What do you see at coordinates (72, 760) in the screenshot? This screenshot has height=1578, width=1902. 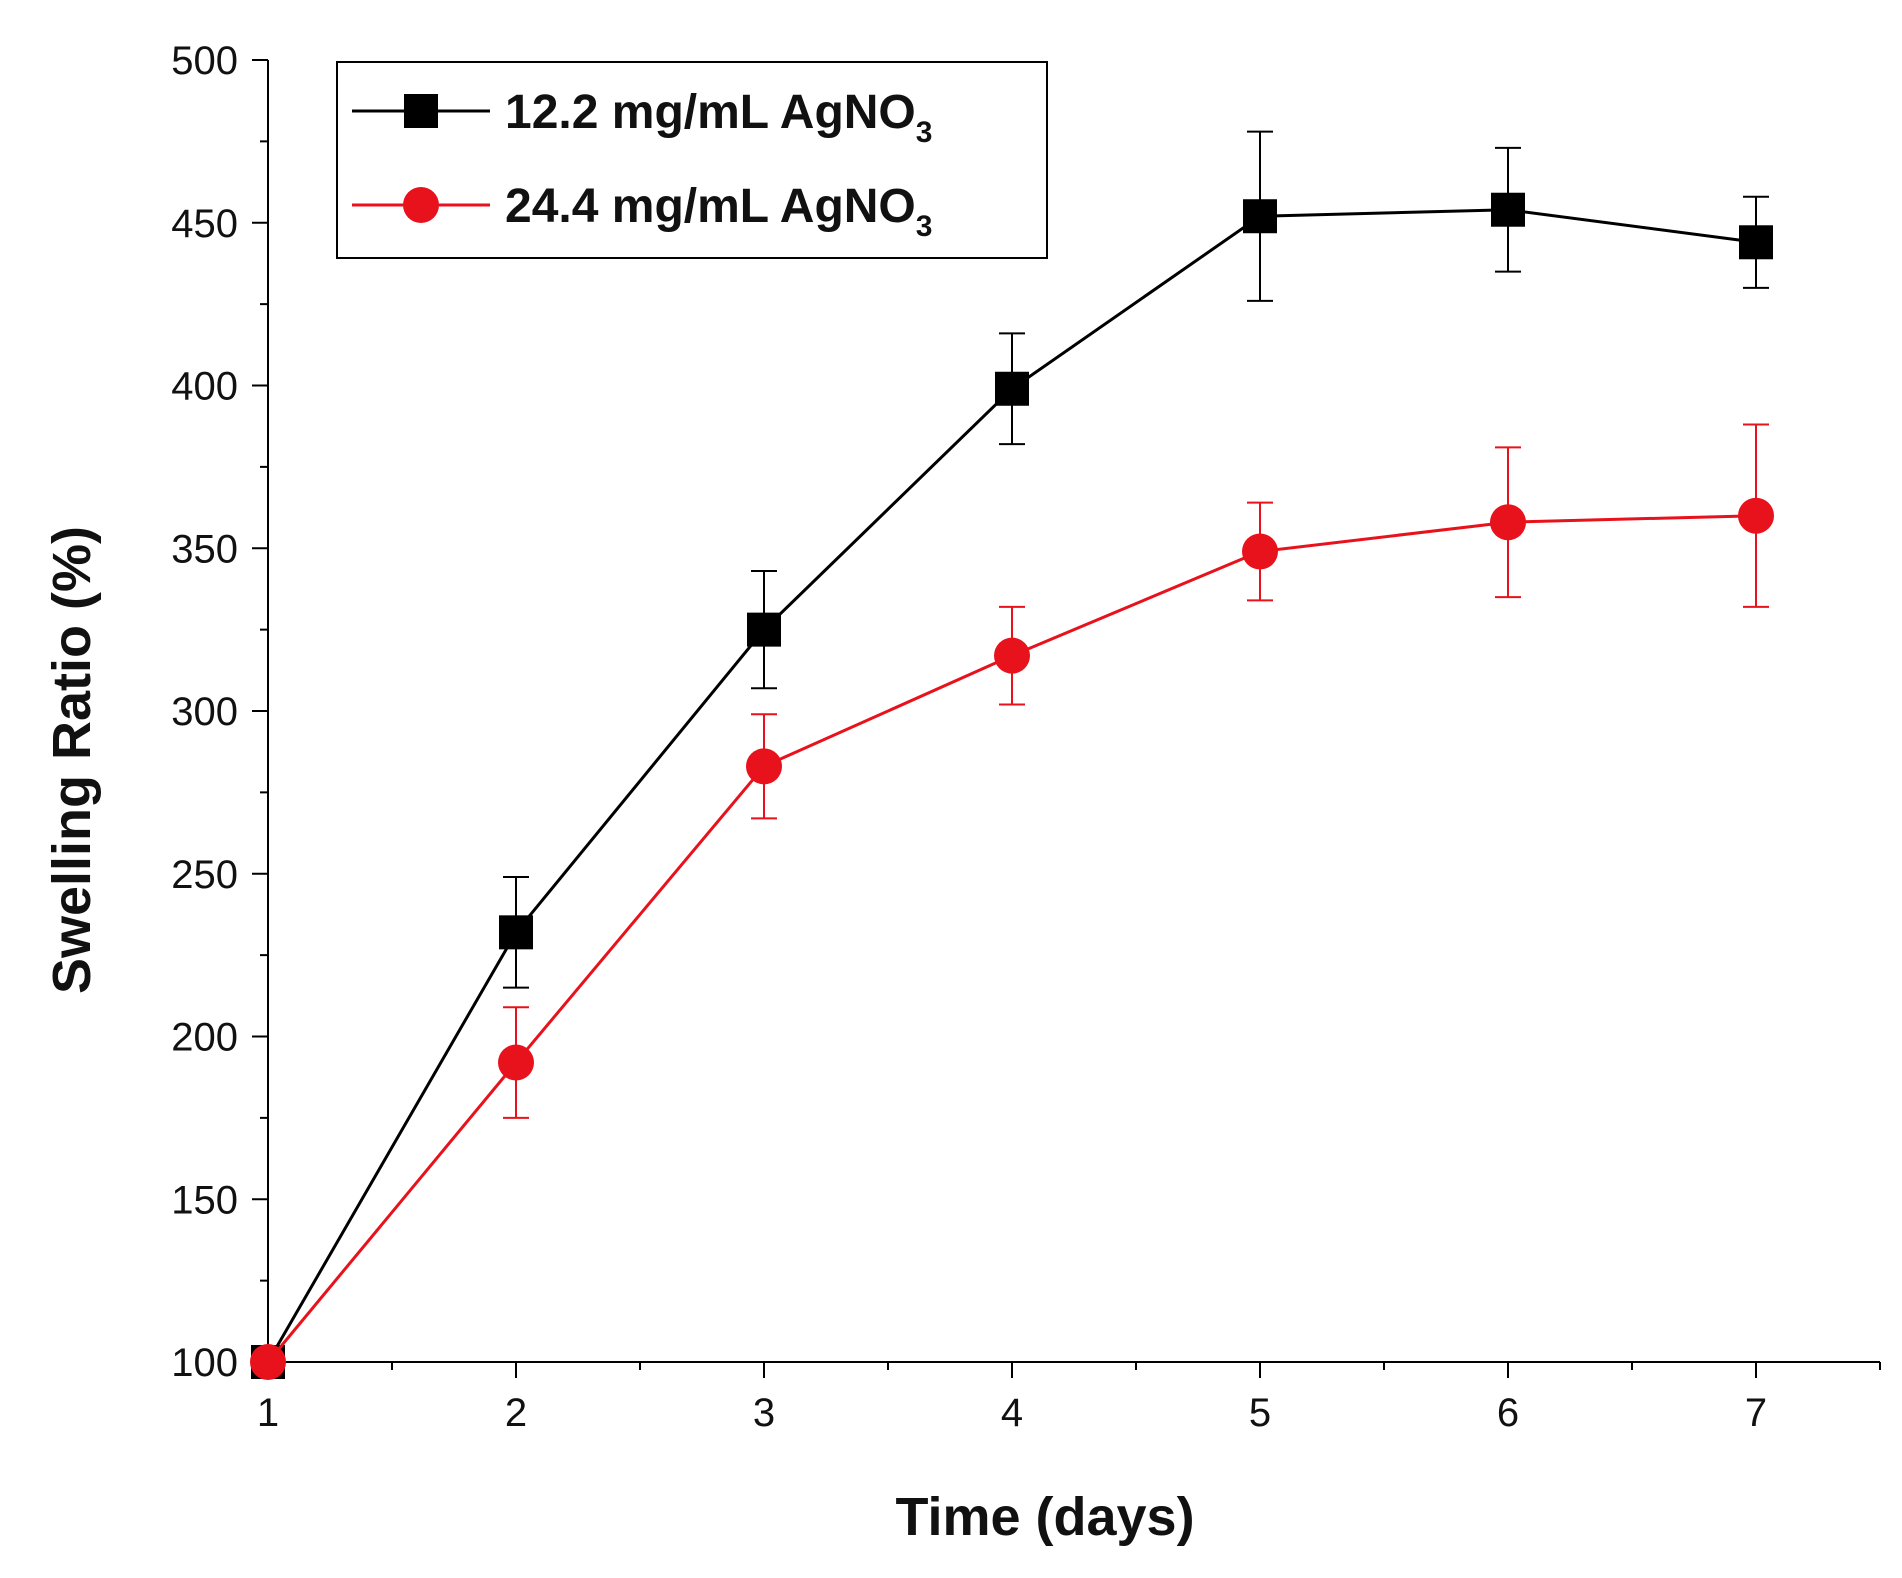 I see `y-axis-title: Swelling Ratio (%)` at bounding box center [72, 760].